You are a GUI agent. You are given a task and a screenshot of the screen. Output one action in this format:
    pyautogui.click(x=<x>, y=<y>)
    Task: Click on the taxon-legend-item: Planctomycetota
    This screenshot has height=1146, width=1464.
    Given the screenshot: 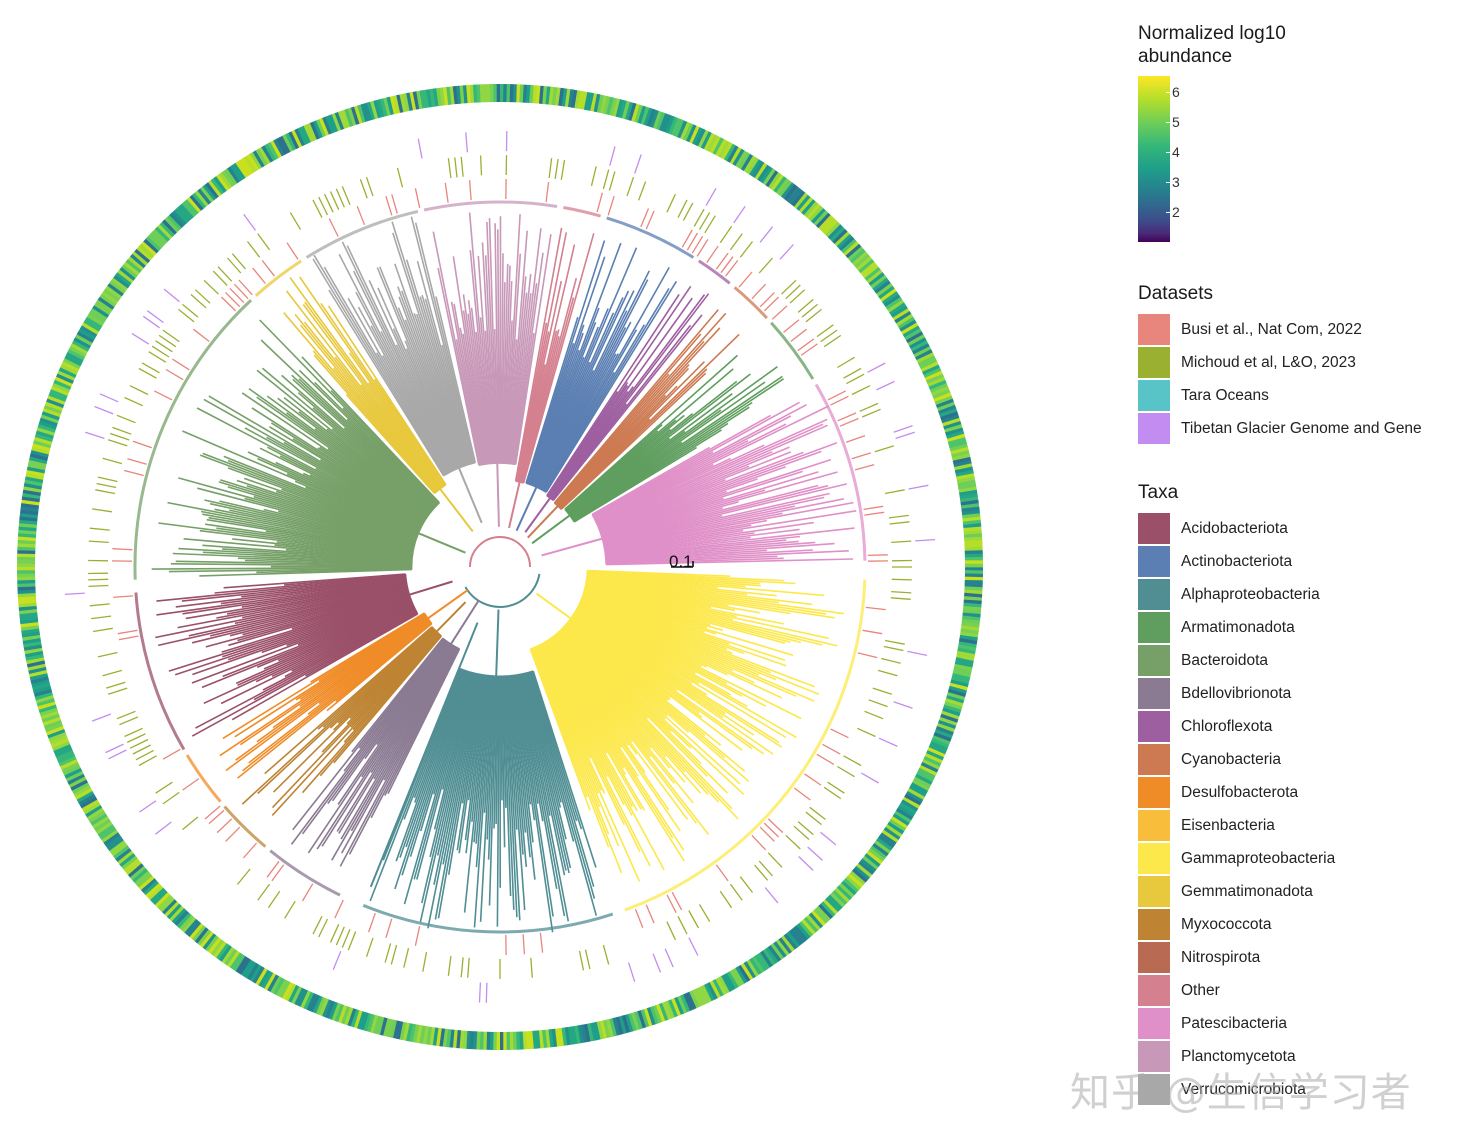 What is the action you would take?
    pyautogui.click(x=1298, y=1056)
    